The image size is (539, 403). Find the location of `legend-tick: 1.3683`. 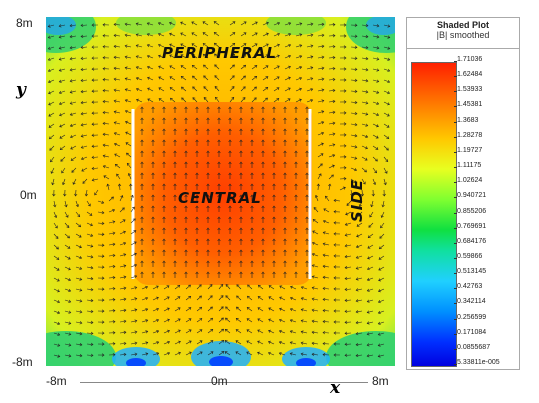

legend-tick: 1.3683 is located at coordinates (466, 120).